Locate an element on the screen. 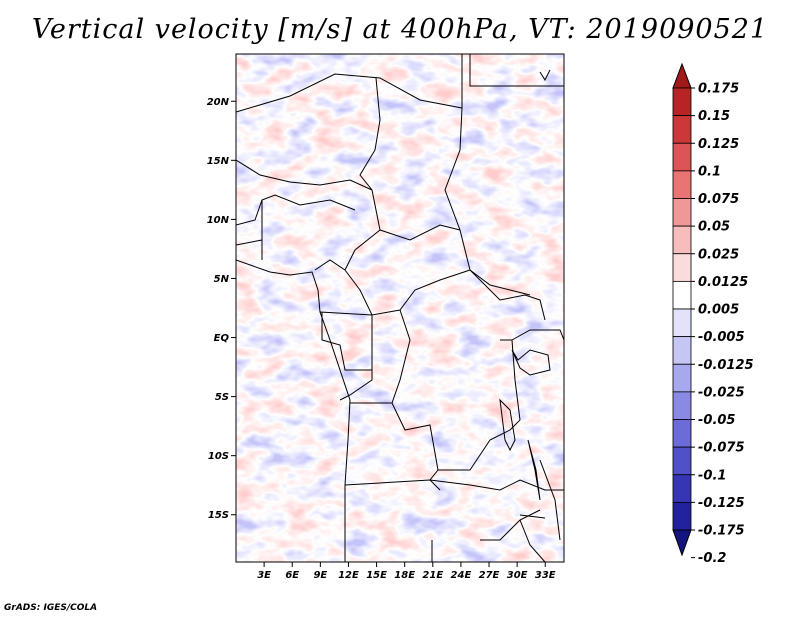  longitude-axis: 3E 6E 9E 12E 15E 18E 21E 24E 27E 30E 33E is located at coordinates (406, 571).